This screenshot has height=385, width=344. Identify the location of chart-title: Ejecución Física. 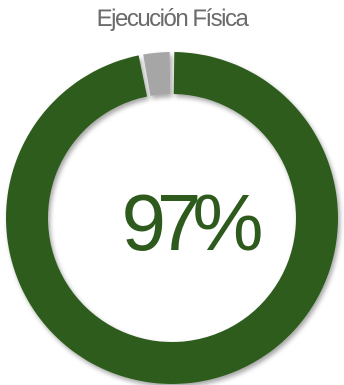
(172, 18).